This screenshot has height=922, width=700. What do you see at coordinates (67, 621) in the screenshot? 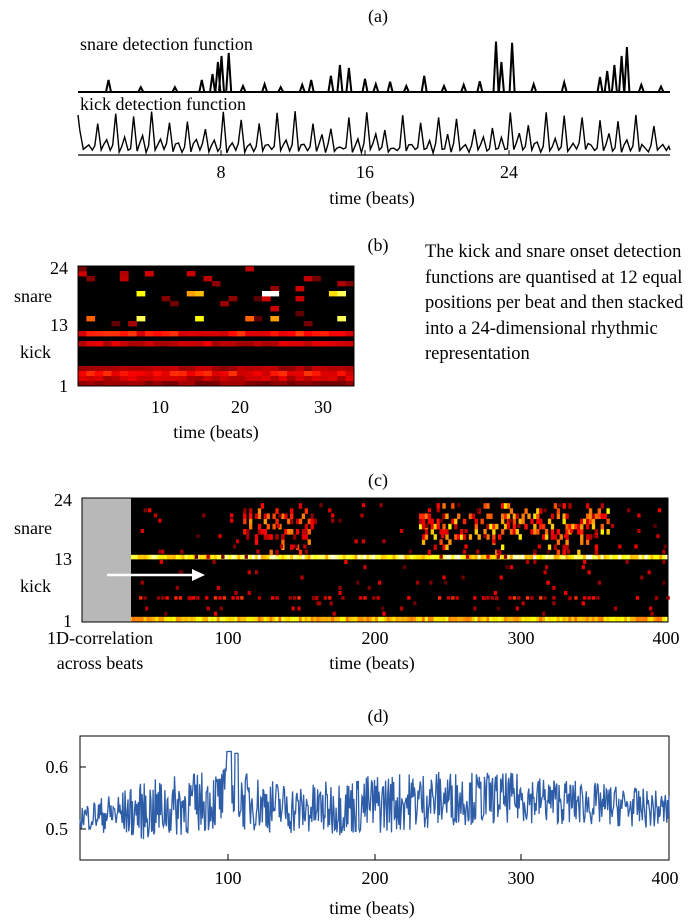
I see `panel-c-ytick-label: 1` at bounding box center [67, 621].